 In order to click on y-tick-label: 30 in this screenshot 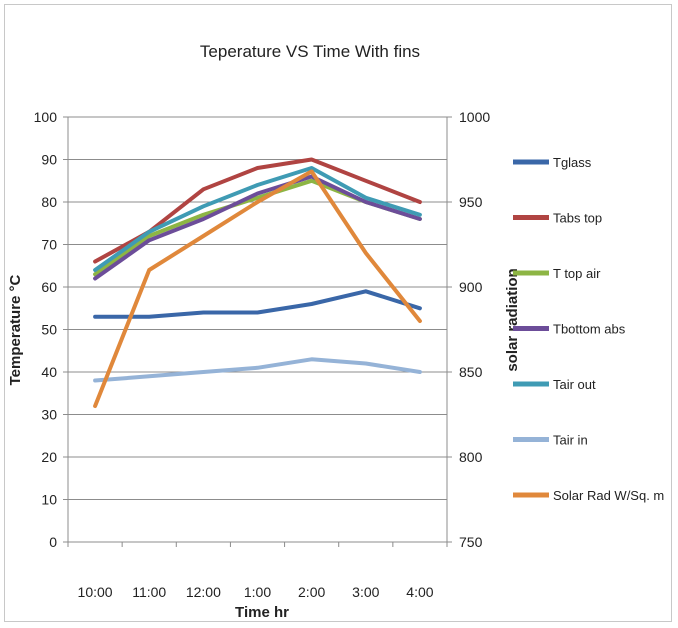, I will do `click(49, 415)`.